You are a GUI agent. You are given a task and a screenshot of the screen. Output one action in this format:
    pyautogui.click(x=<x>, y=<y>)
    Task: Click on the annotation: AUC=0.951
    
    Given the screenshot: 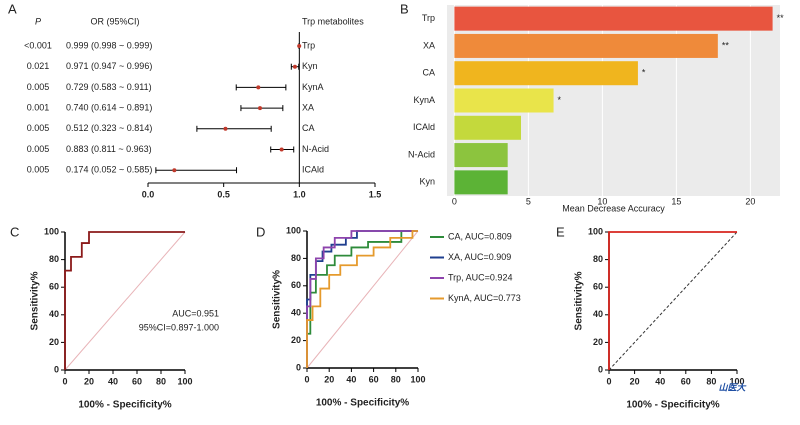 What is the action you would take?
    pyautogui.click(x=195, y=313)
    